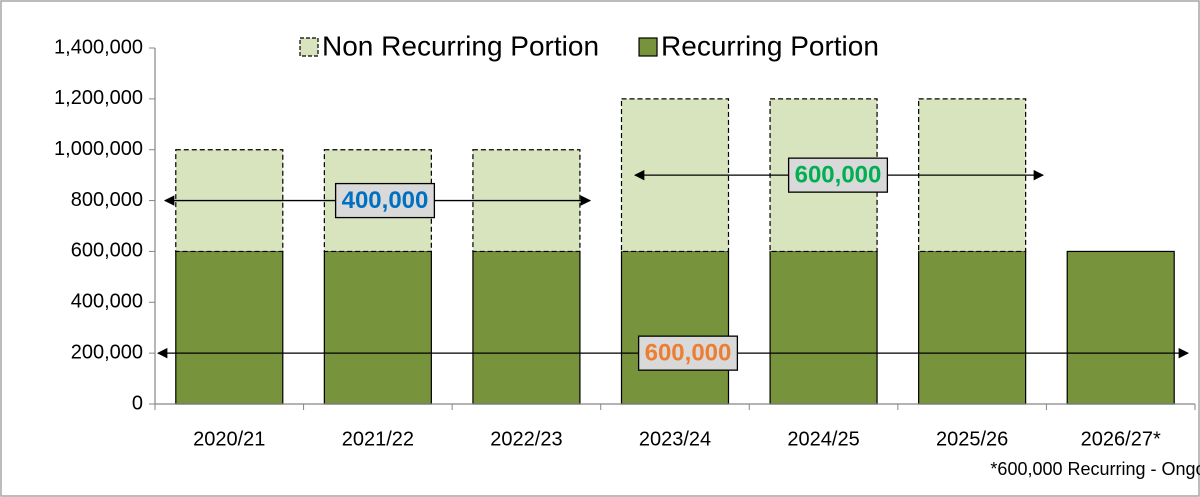 Image resolution: width=1200 pixels, height=497 pixels. Describe the element at coordinates (675, 439) in the screenshot. I see `x-tick-label: 2023/24` at that location.